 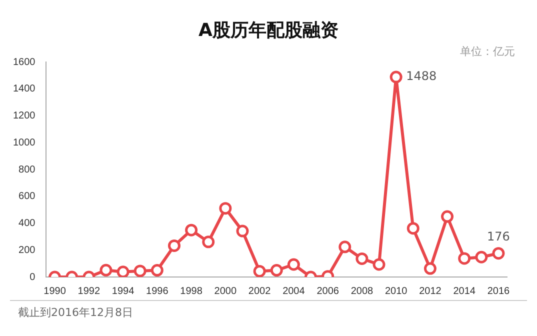 What do you see at coordinates (24, 89) in the screenshot?
I see `y-tick-label: 1400` at bounding box center [24, 89].